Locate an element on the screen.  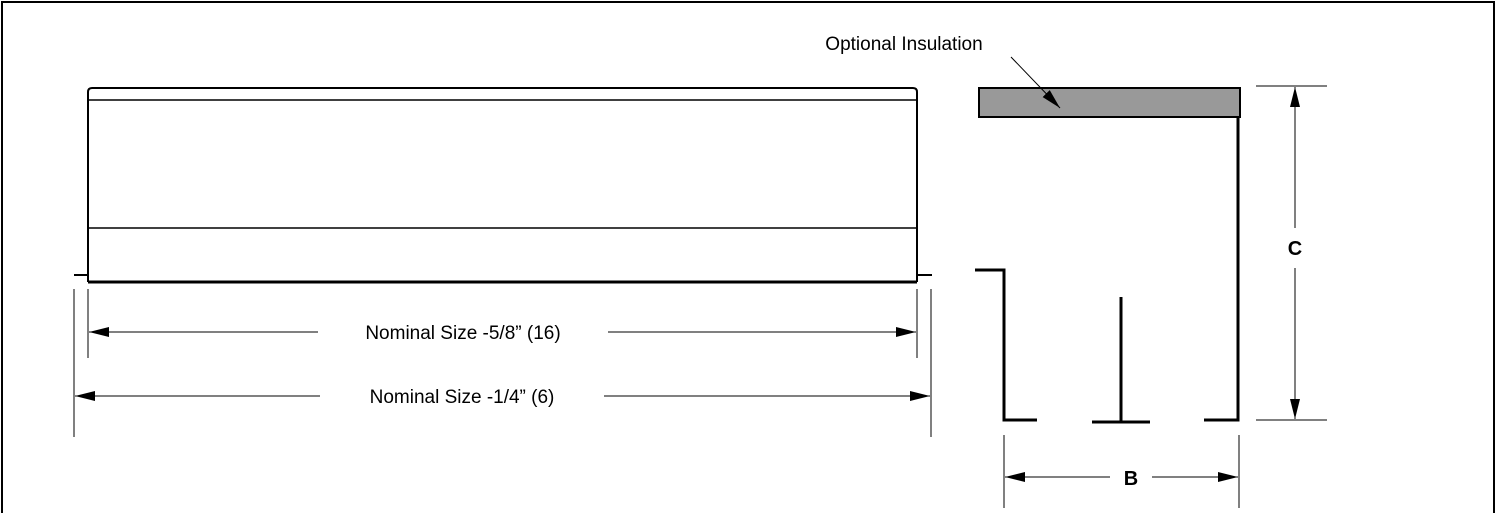
section-left-wall is located at coordinates (1006, 345).